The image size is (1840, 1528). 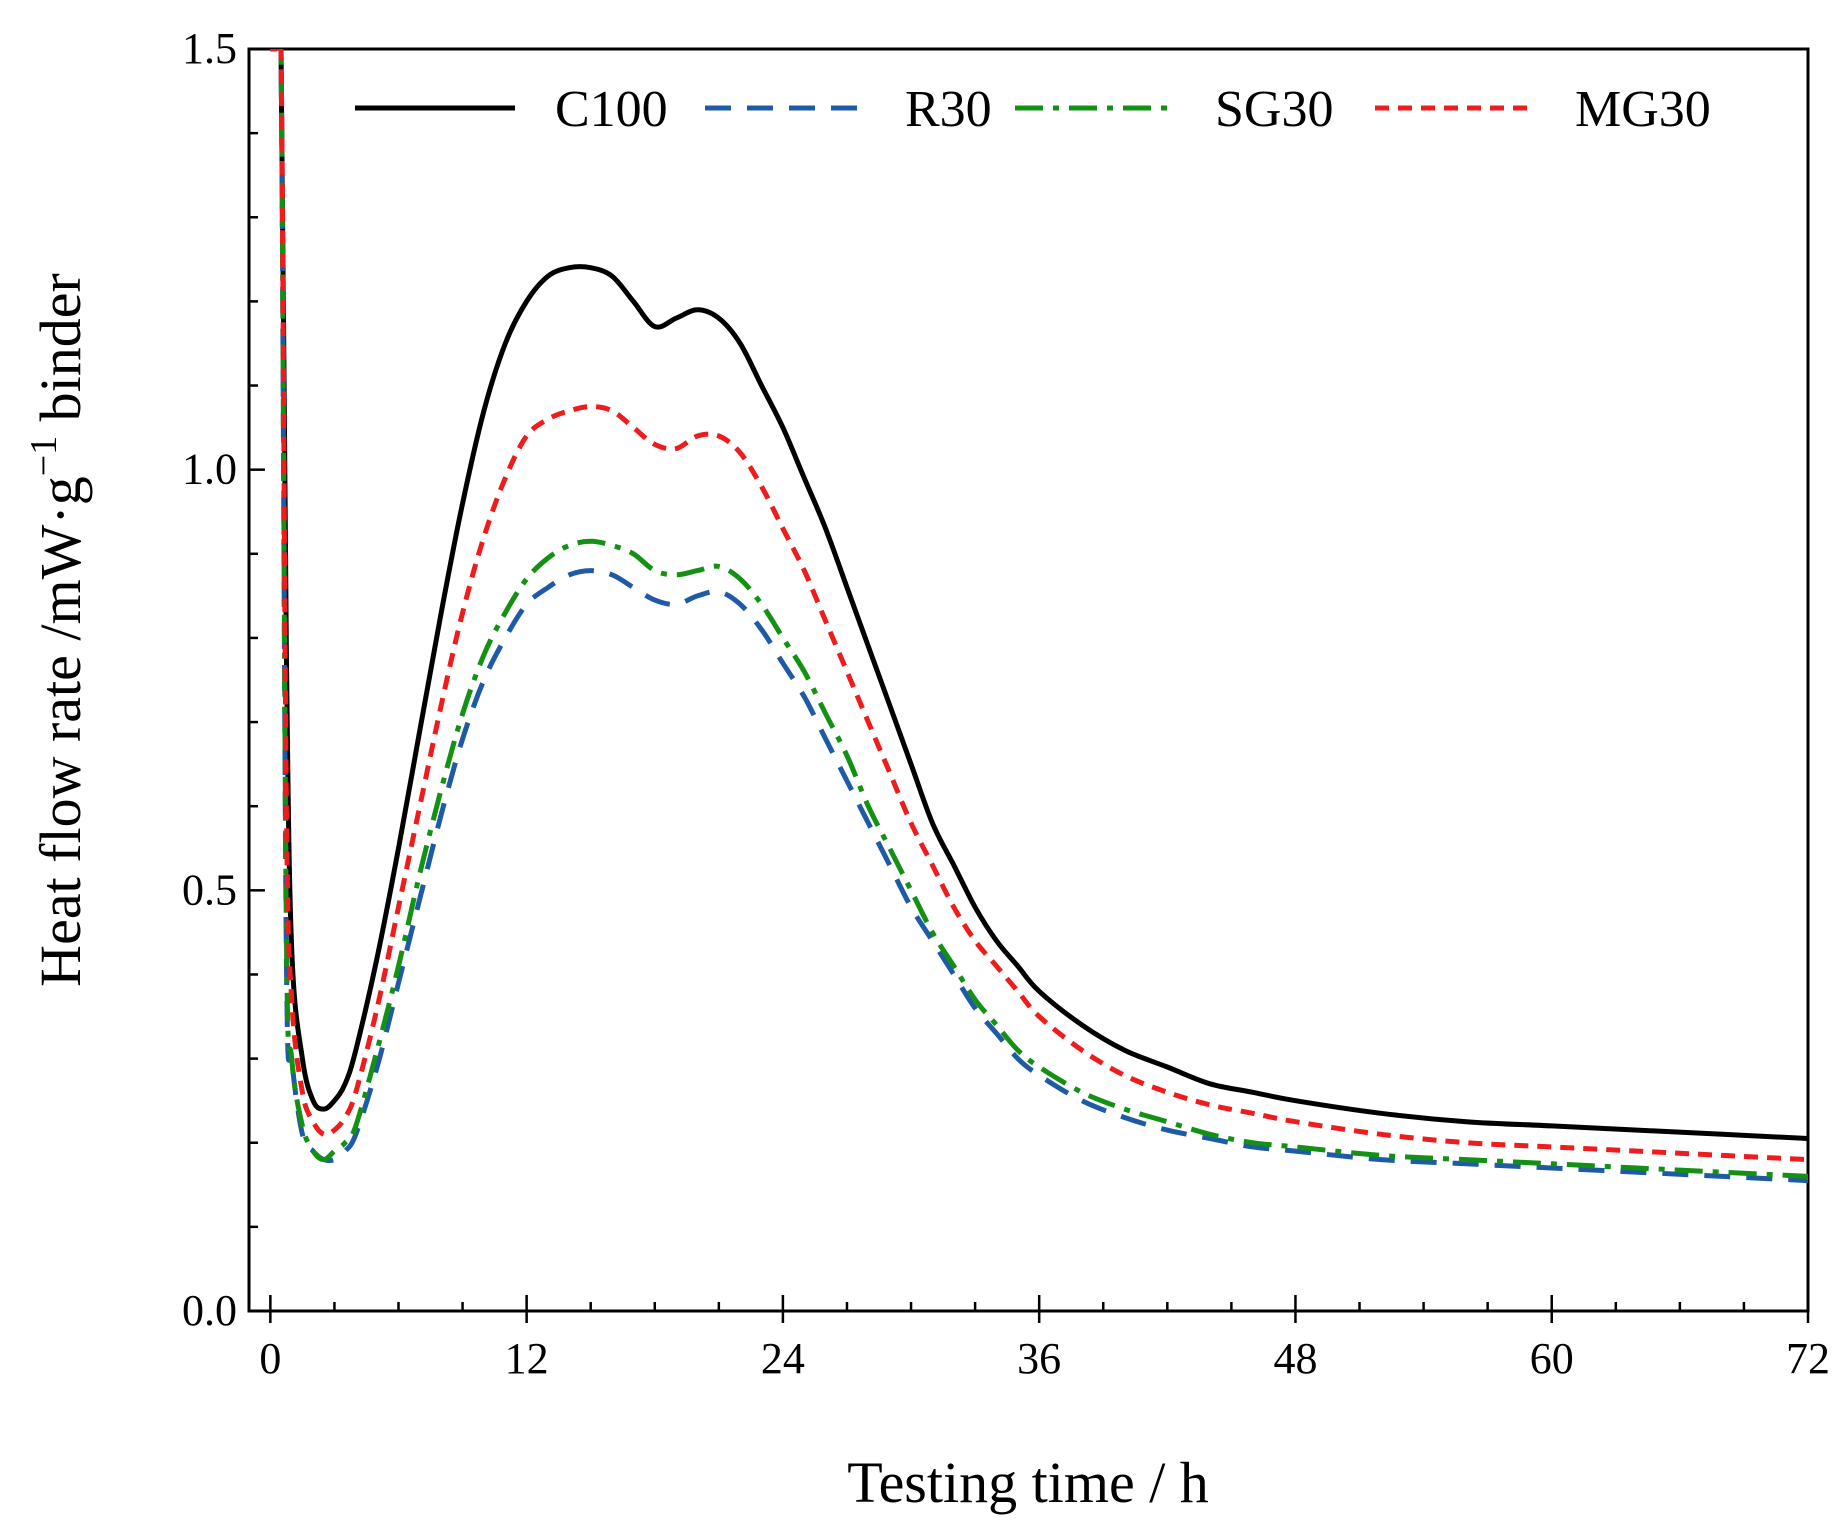 What do you see at coordinates (1028, 1482) in the screenshot?
I see `x-axis-title: Testing time / h` at bounding box center [1028, 1482].